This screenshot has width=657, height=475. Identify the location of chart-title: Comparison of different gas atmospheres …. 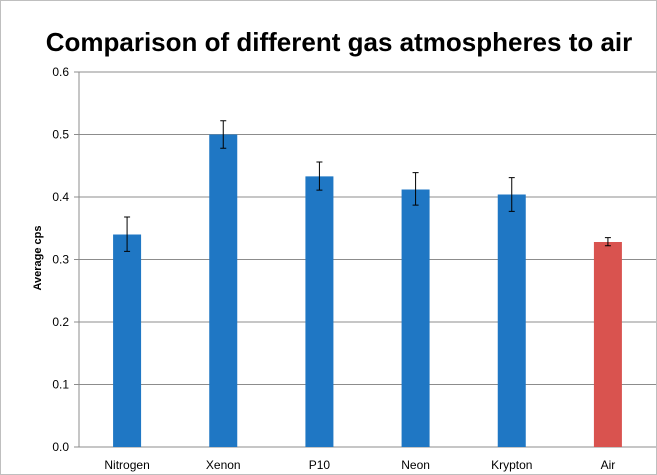
(339, 42).